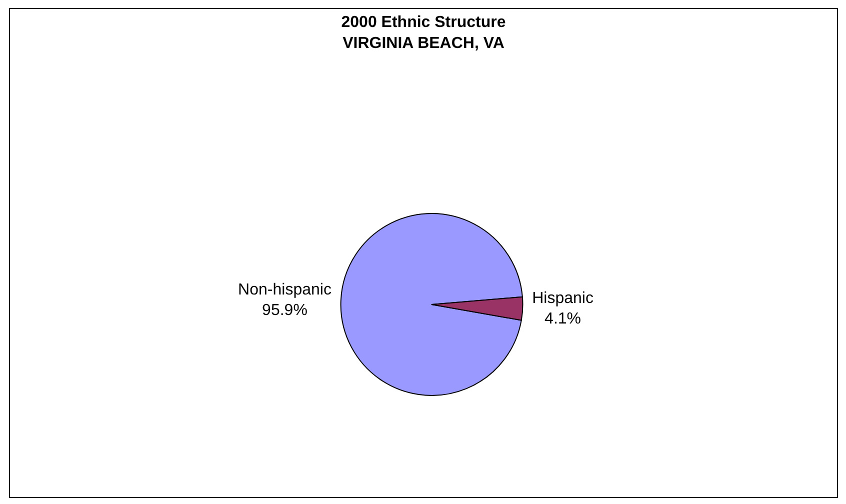  I want to click on slice-label: Non-hispanic, so click(285, 289).